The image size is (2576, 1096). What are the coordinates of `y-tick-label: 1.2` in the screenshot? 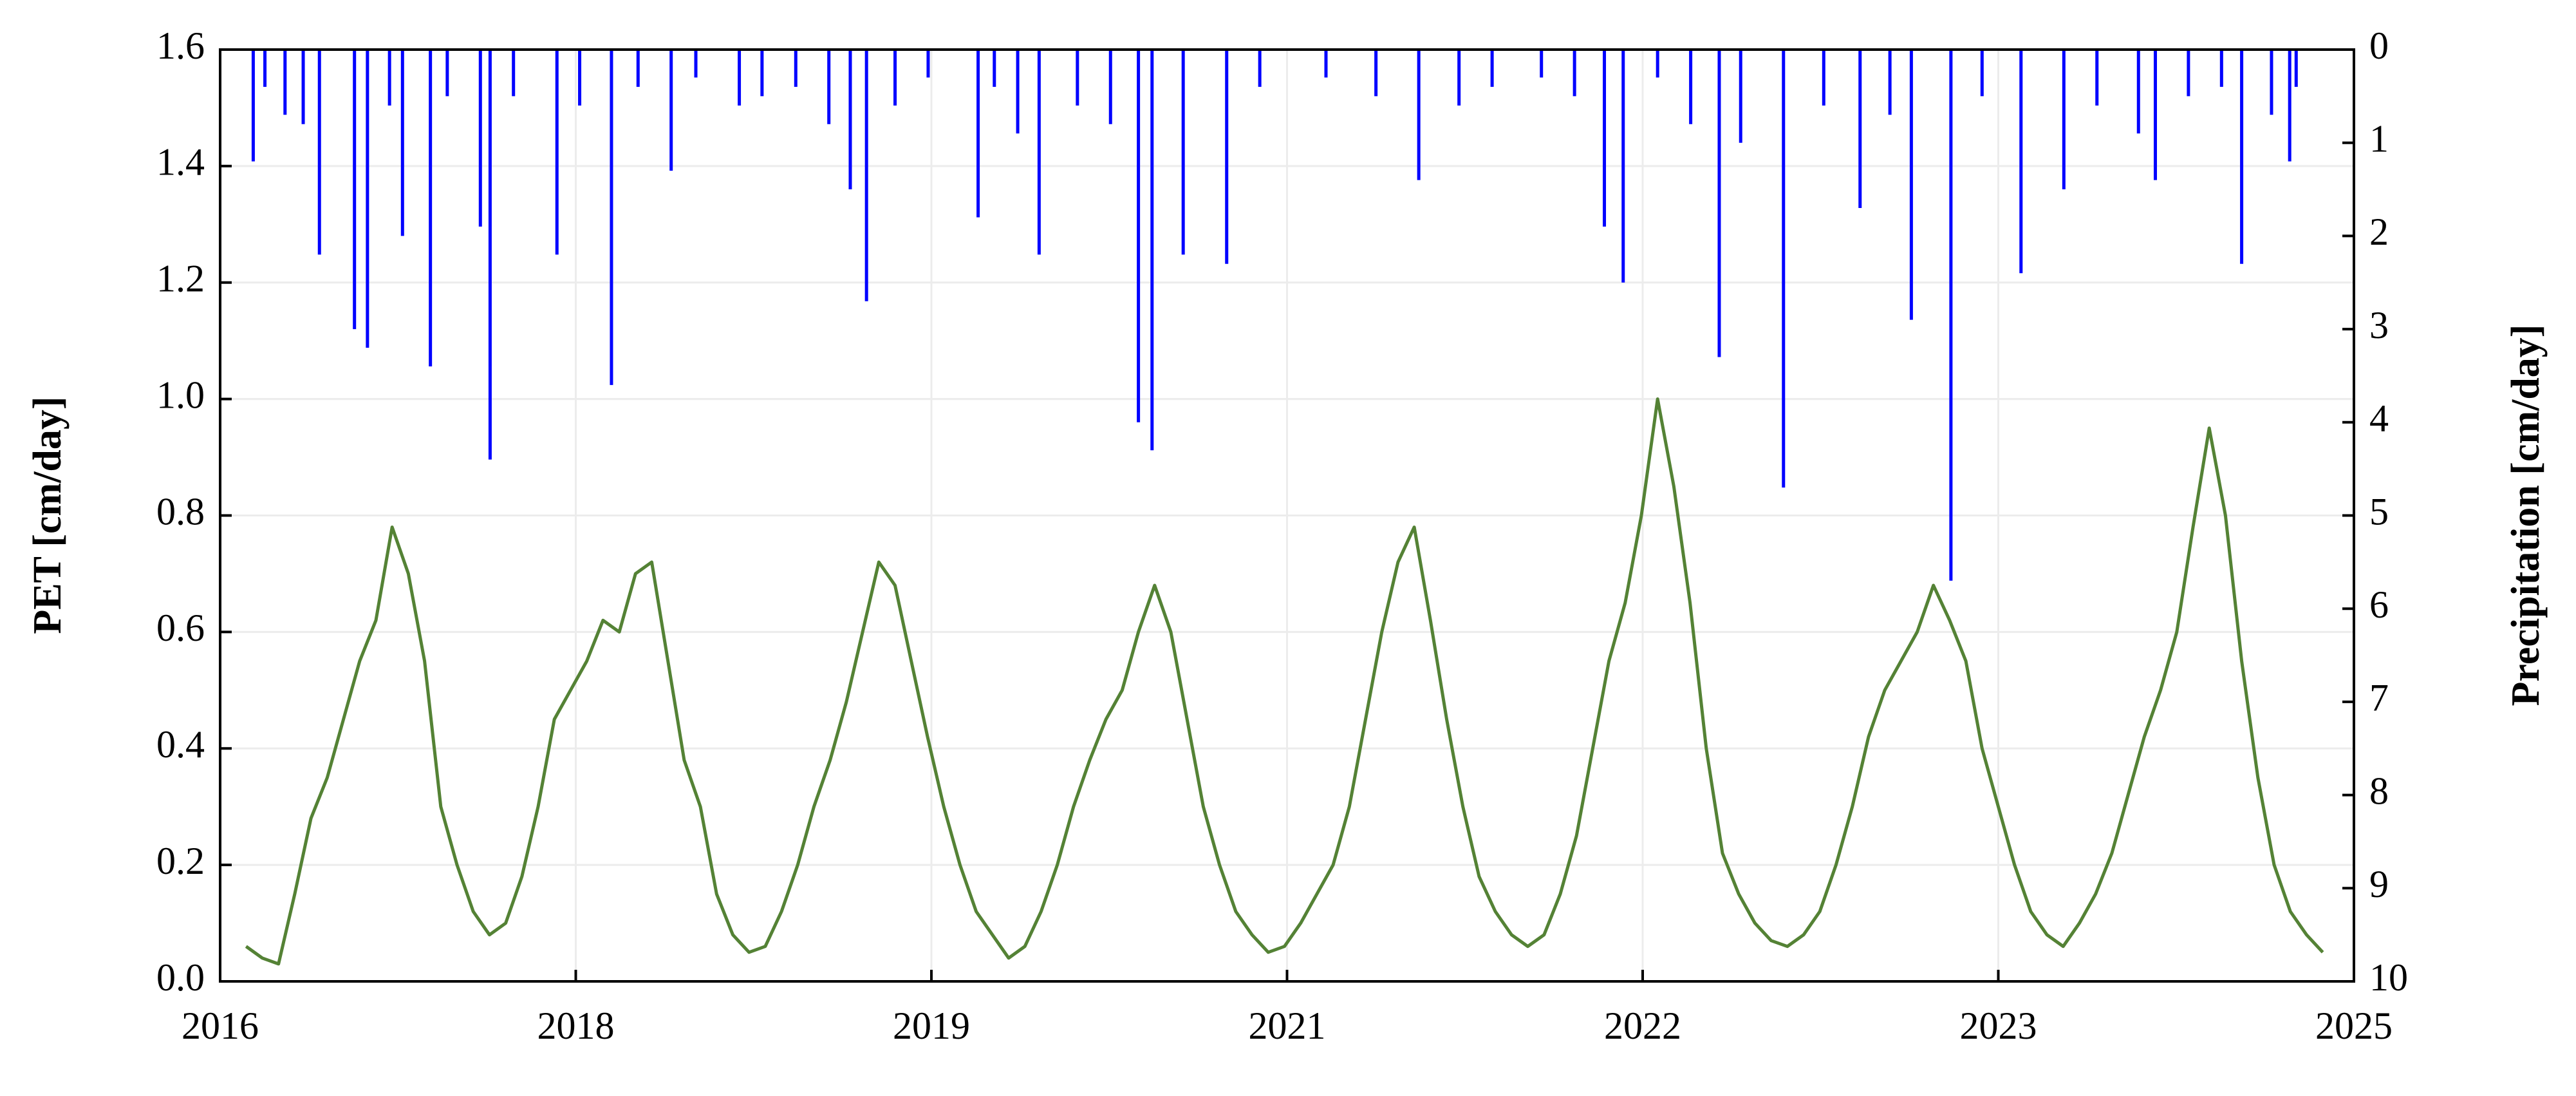 It's located at (181, 279).